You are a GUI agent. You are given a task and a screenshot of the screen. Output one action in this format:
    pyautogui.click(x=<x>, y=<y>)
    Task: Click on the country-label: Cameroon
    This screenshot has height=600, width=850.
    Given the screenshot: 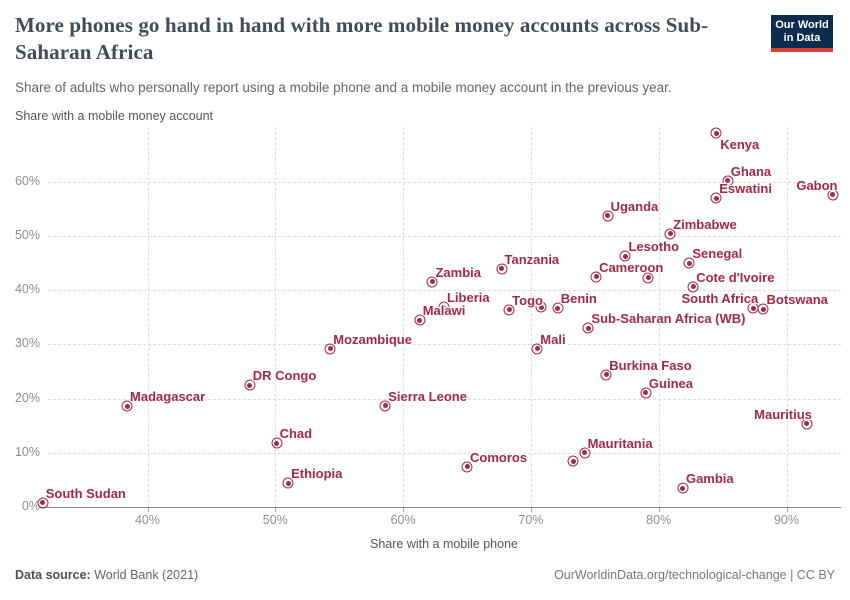 What is the action you would take?
    pyautogui.click(x=631, y=267)
    